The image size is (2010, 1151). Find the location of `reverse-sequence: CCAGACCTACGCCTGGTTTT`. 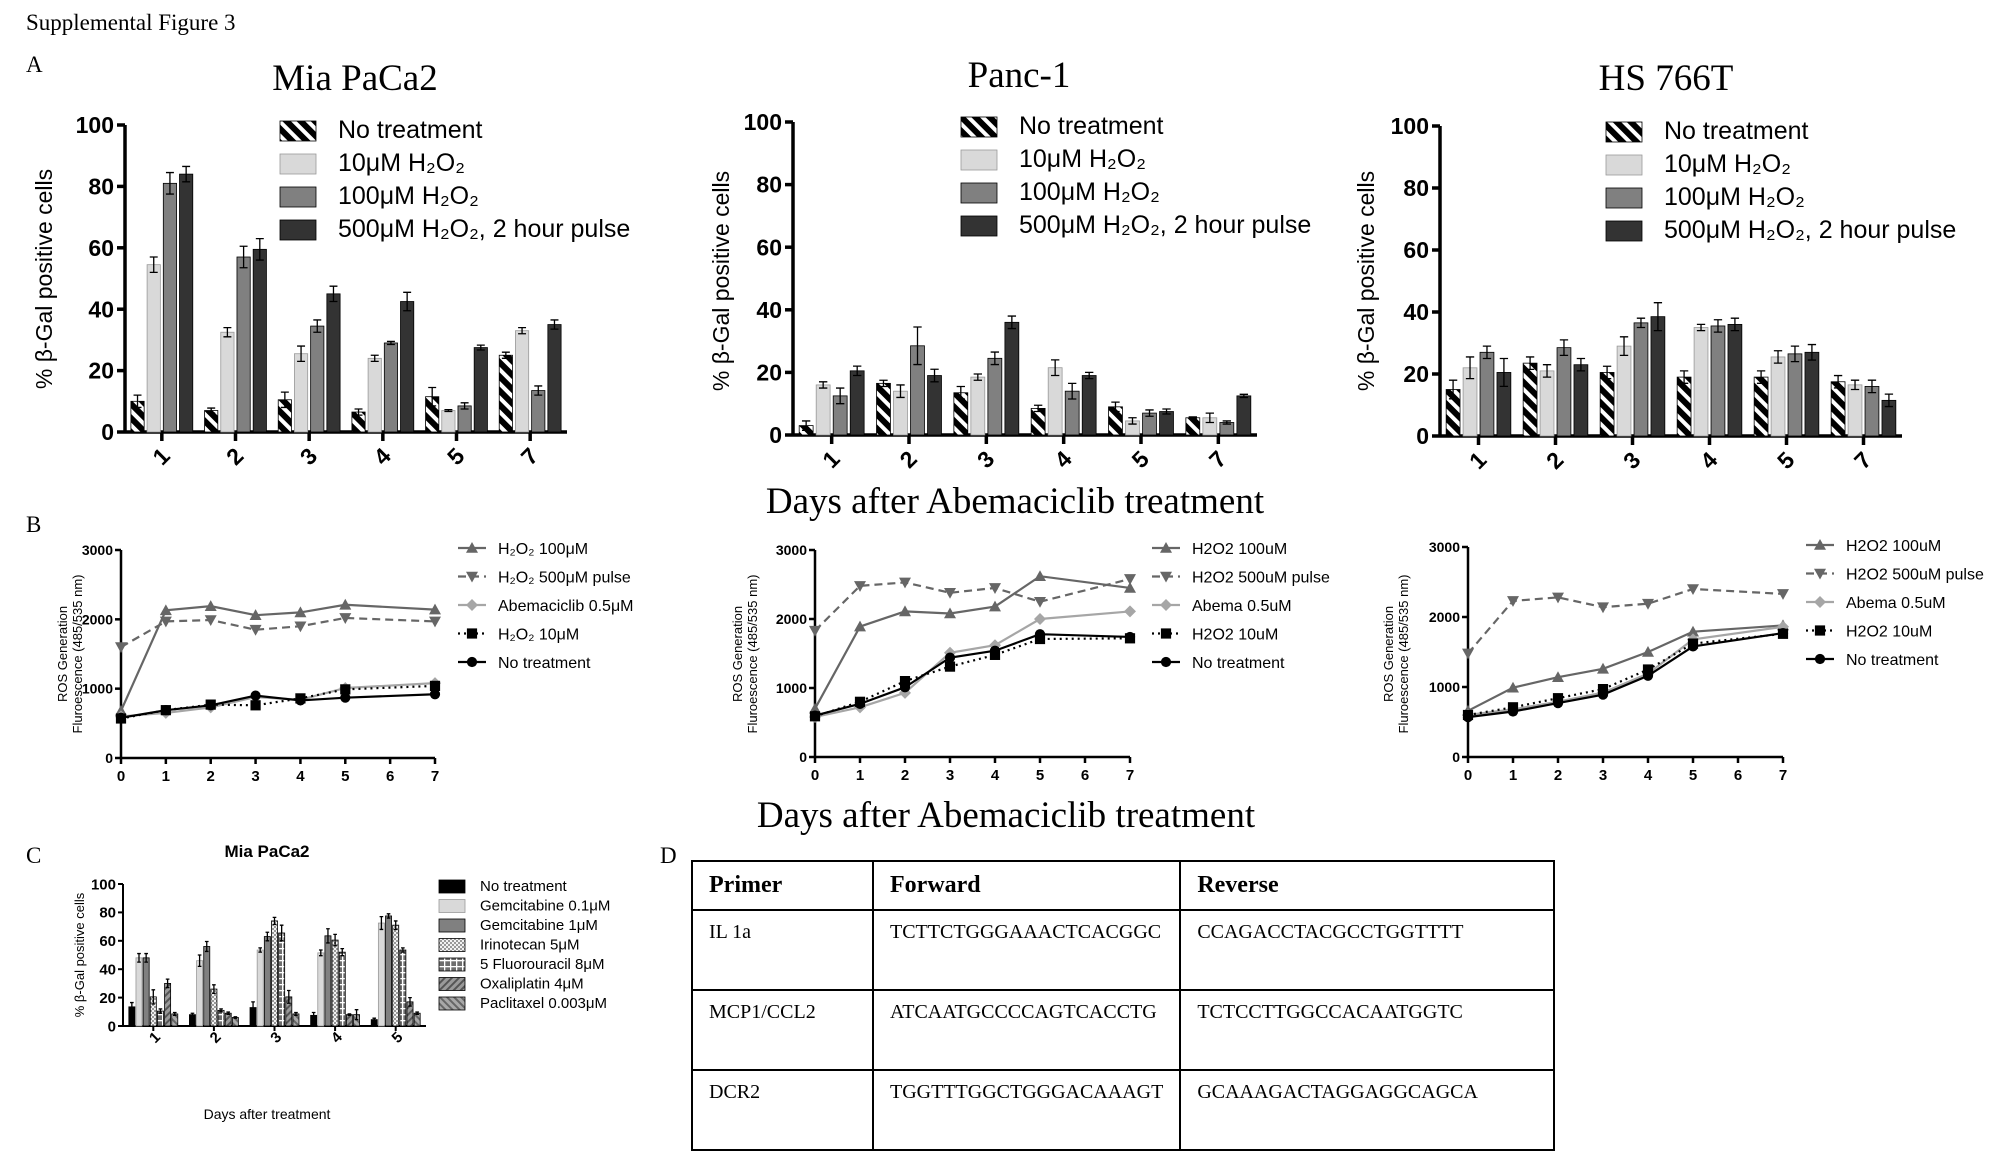

reverse-sequence: CCAGACCTACGCCTGGTTTT is located at coordinates (1367, 950).